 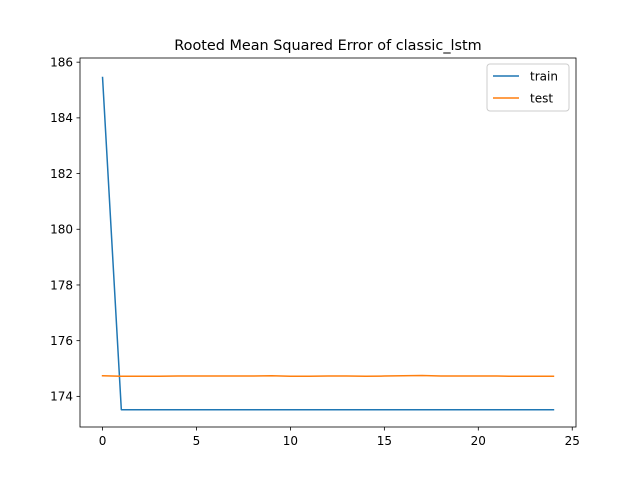 I want to click on y-tick-label: 186, so click(x=61, y=62).